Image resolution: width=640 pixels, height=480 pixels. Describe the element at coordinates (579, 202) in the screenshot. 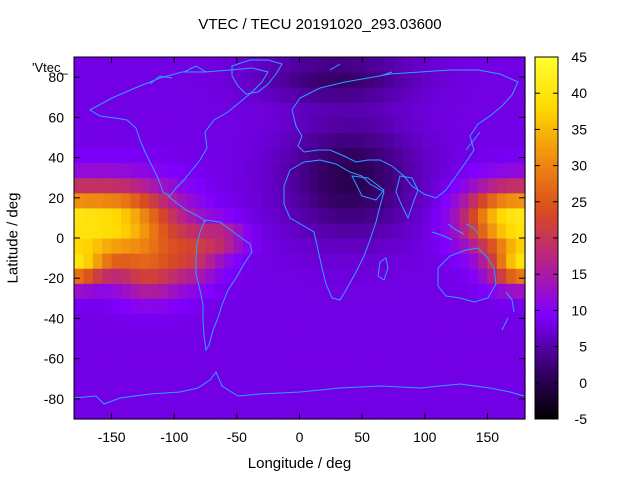

I see `colorbar-tick-label: 25` at that location.